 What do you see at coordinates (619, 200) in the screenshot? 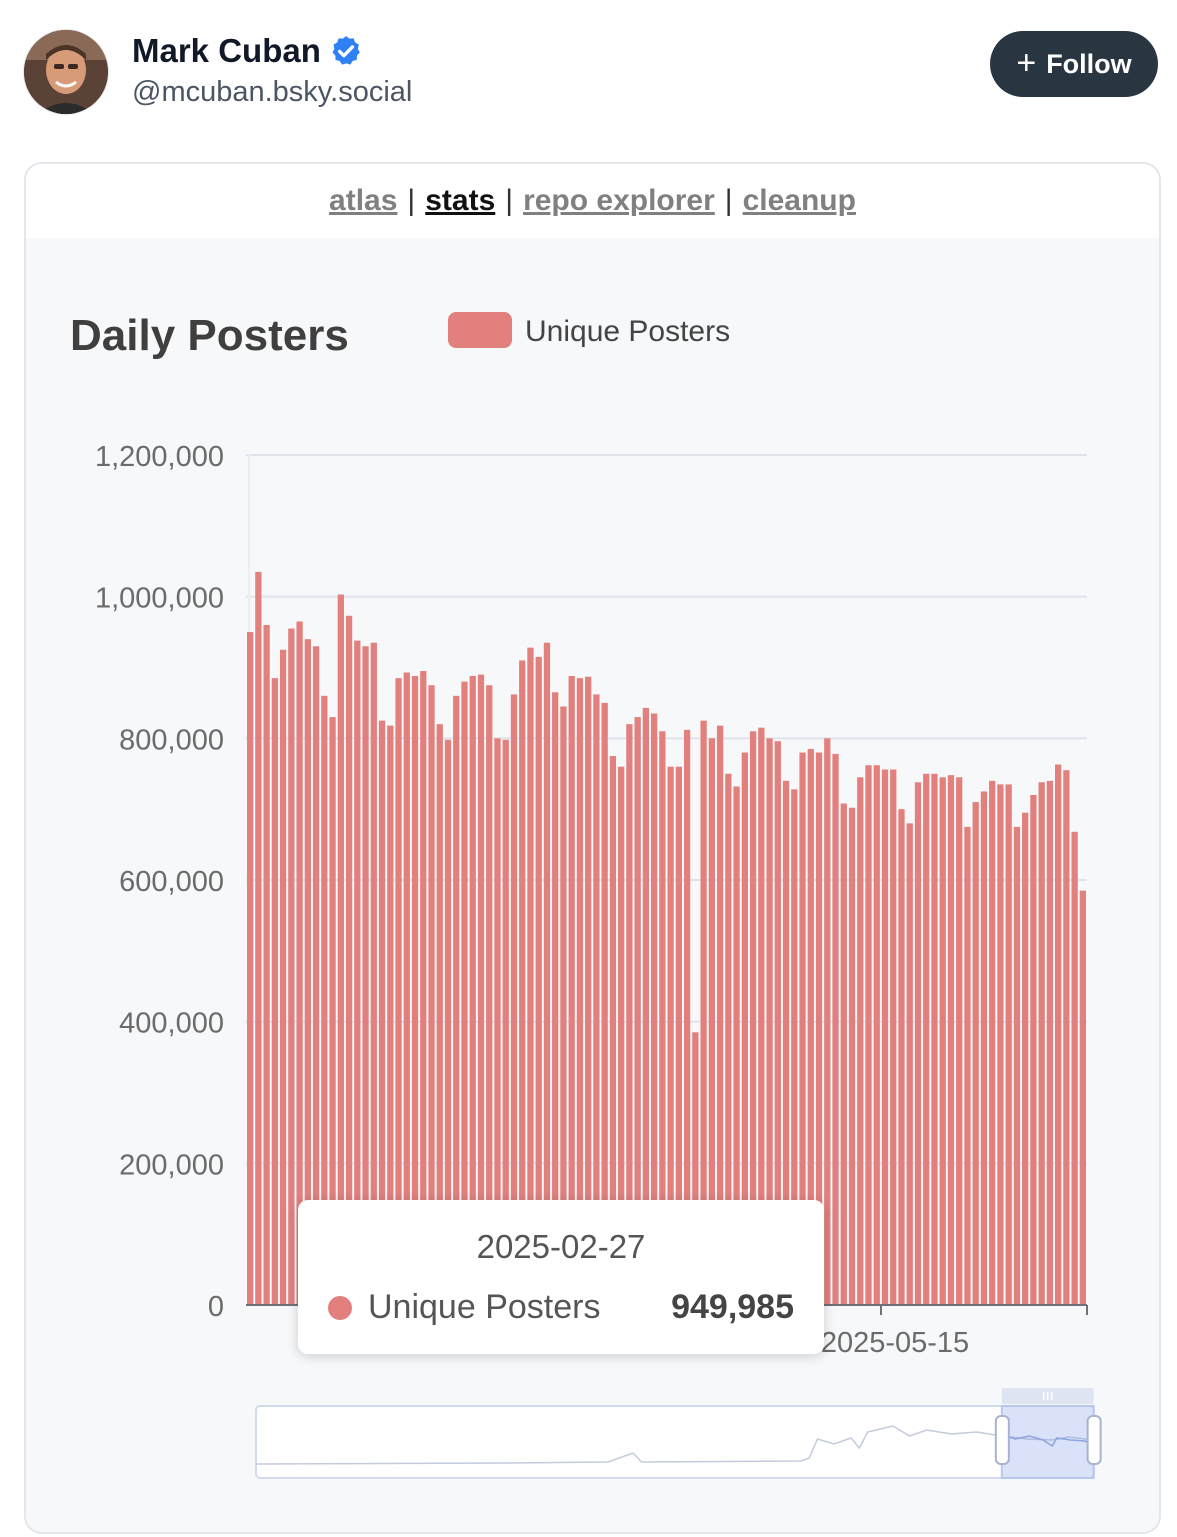
I see `nav-link-repo-explorer: repo explorer` at bounding box center [619, 200].